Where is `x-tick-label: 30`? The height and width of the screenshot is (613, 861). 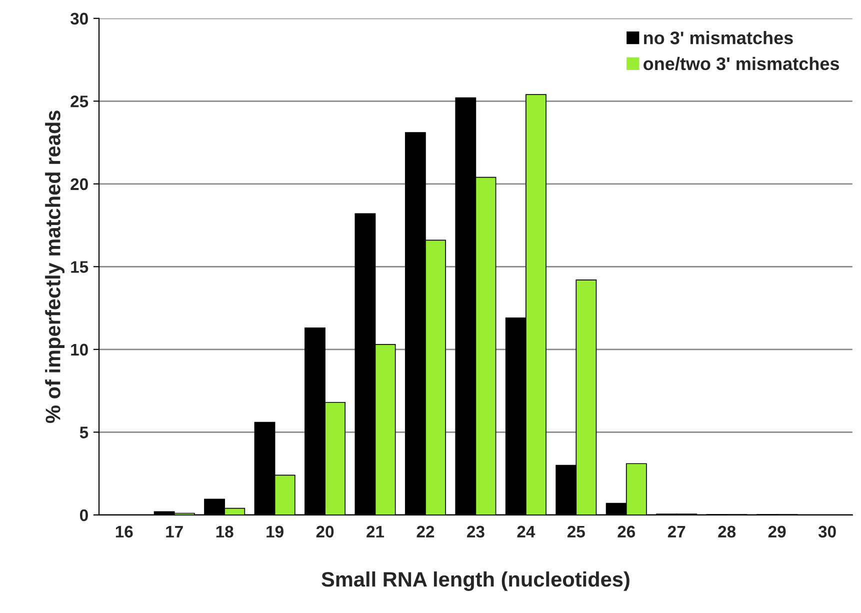
x-tick-label: 30 is located at coordinates (827, 532).